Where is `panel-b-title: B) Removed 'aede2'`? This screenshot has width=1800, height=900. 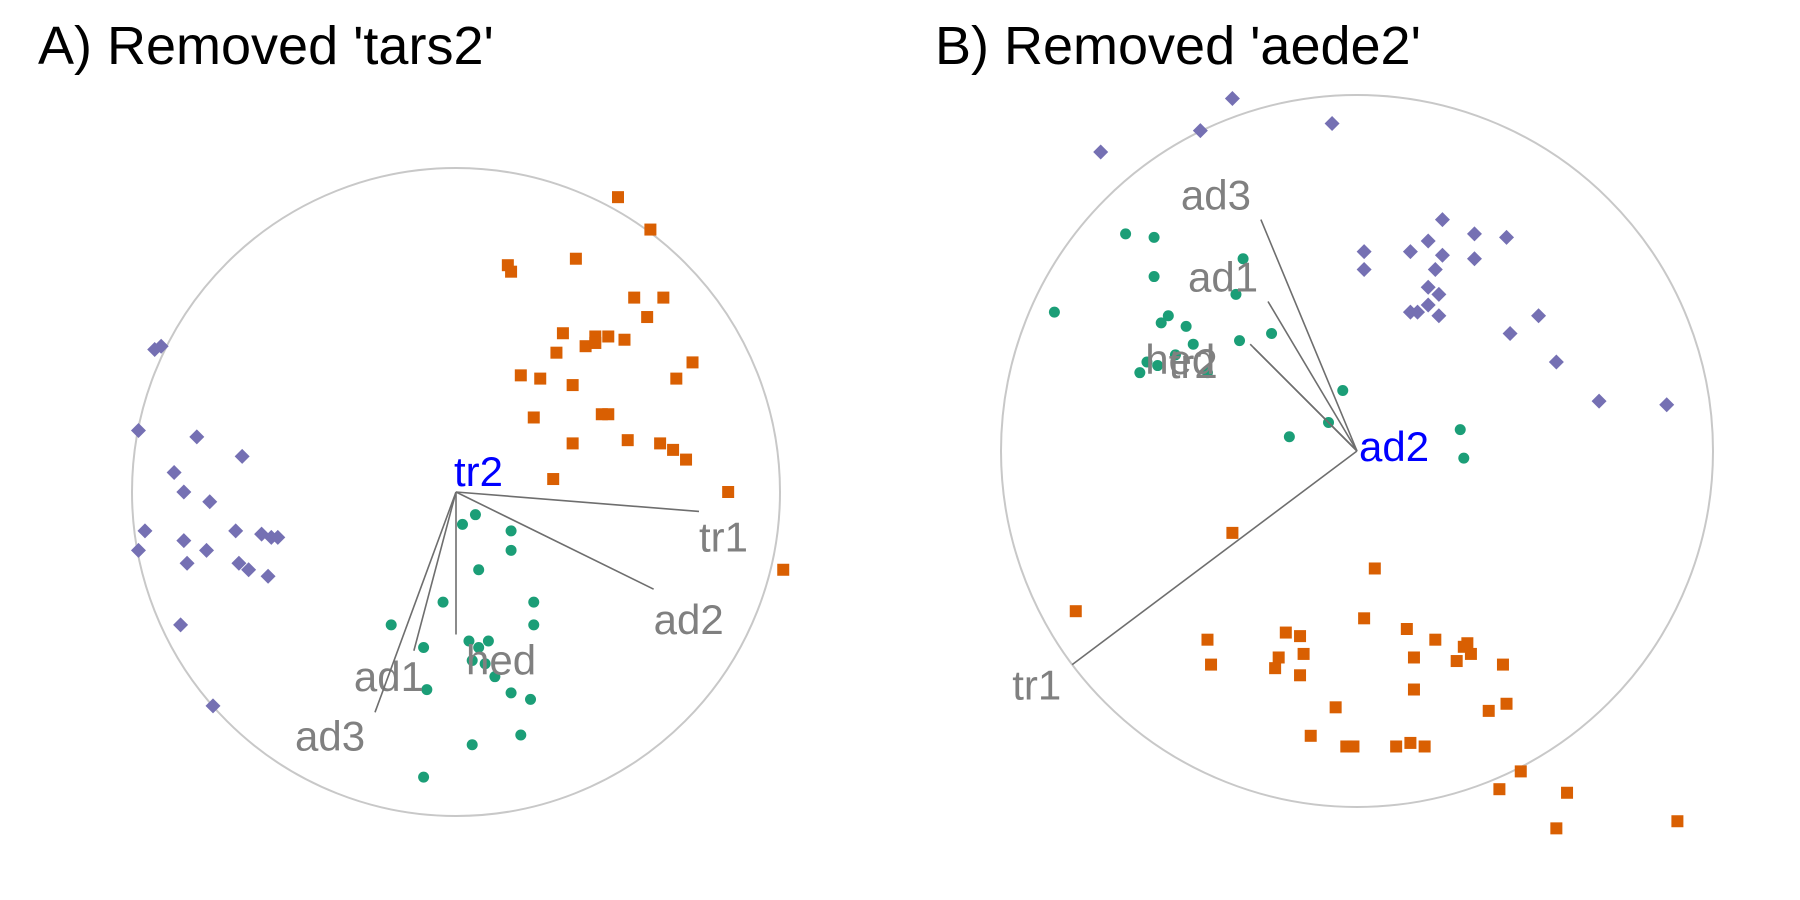
panel-b-title: B) Removed 'aede2' is located at coordinates (1178, 46).